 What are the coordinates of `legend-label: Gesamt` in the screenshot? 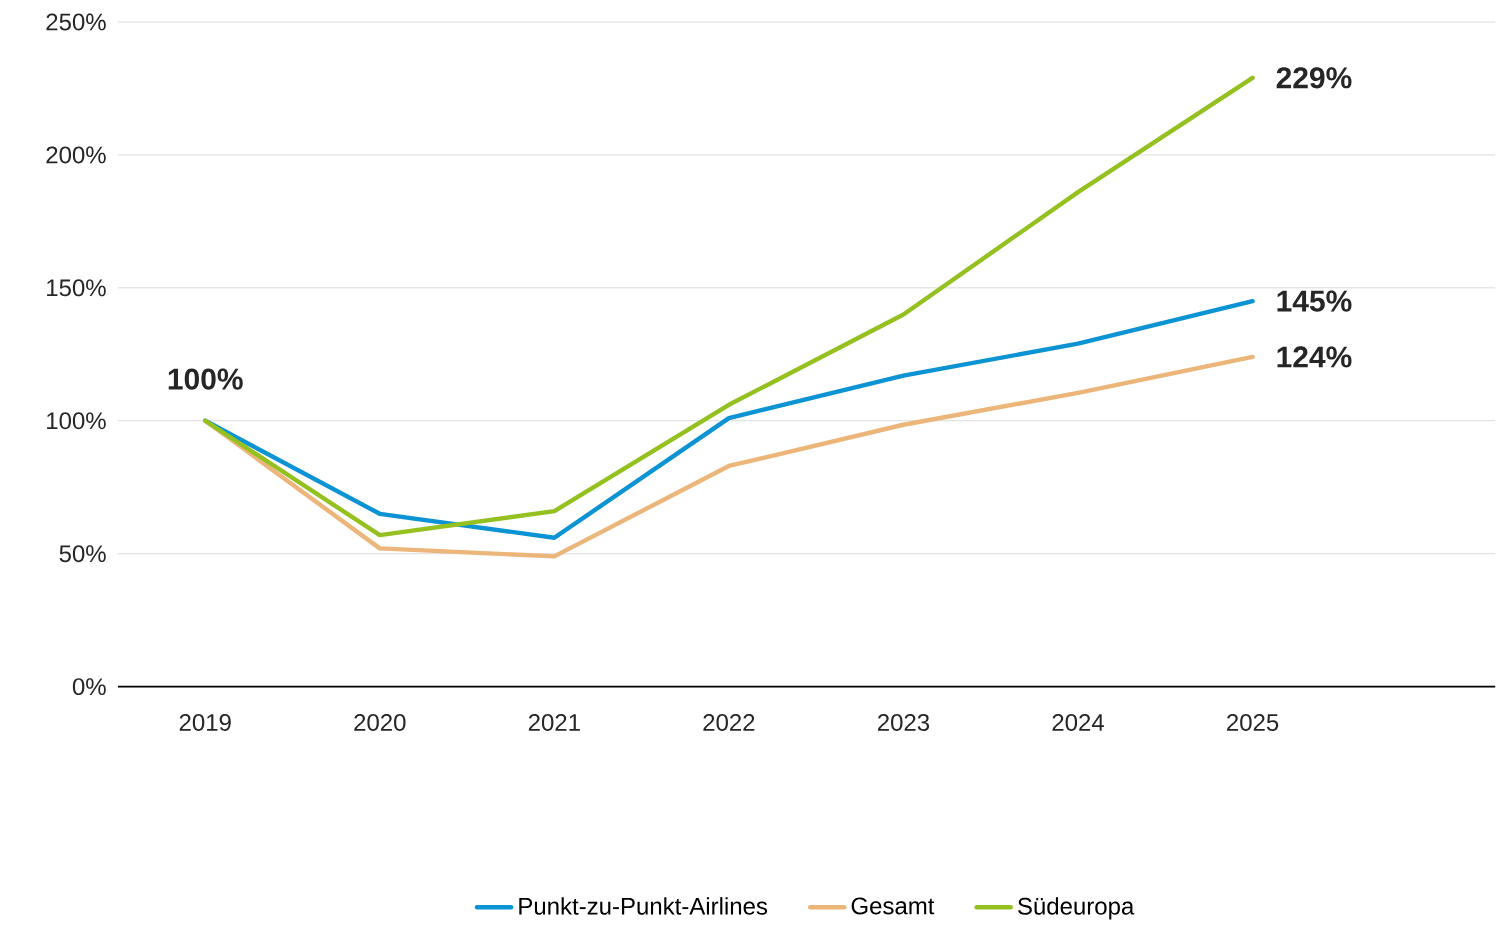 It's located at (893, 906).